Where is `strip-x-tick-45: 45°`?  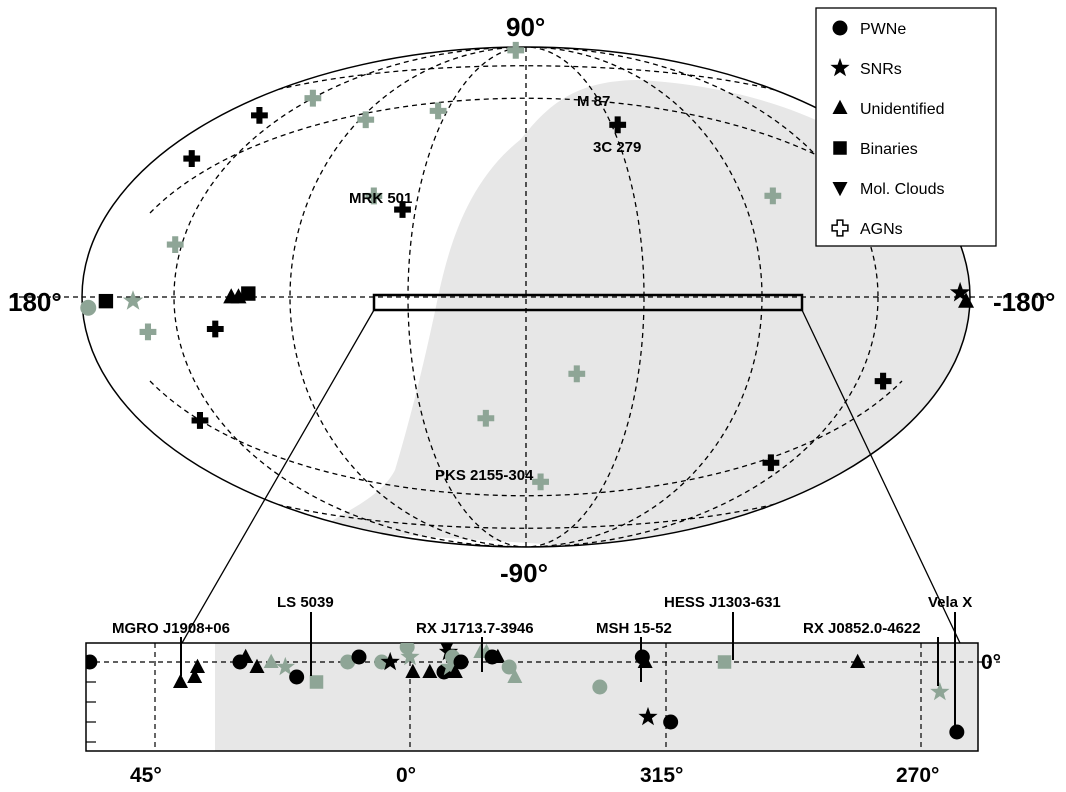
strip-x-tick-45: 45° is located at coordinates (146, 775).